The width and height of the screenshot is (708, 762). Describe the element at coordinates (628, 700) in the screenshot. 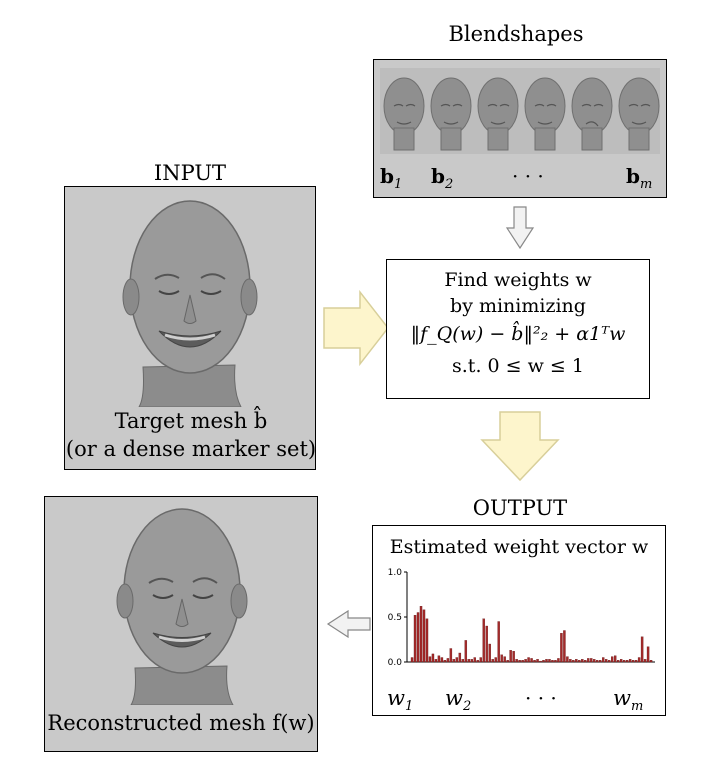

I see `weight-label-wm: wm` at that location.